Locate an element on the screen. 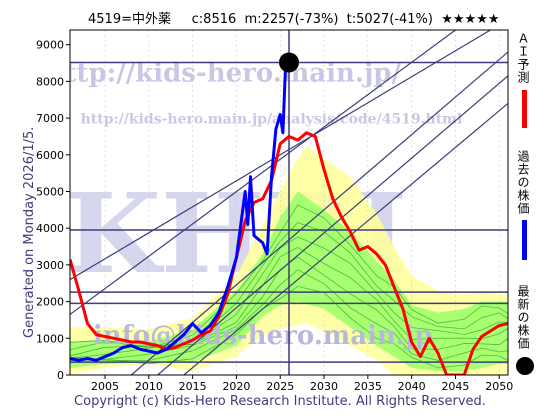  y-tick-label: 2000 is located at coordinates (50, 302).